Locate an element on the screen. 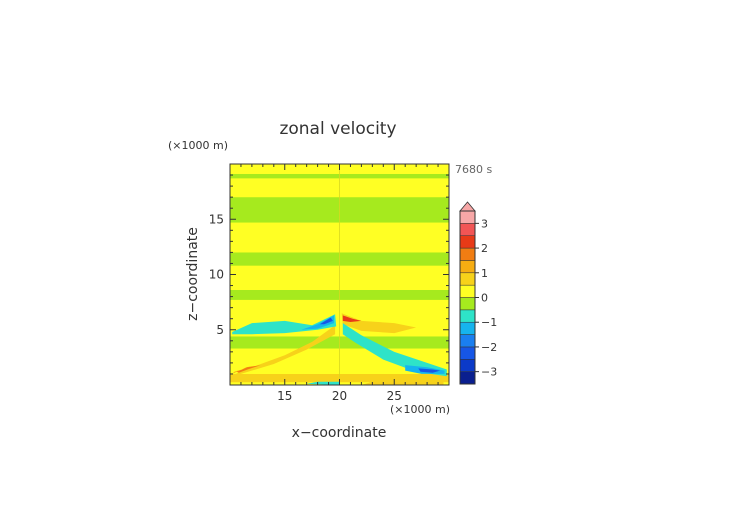 The image size is (752, 532). x-tick-label: 20 is located at coordinates (339, 396).